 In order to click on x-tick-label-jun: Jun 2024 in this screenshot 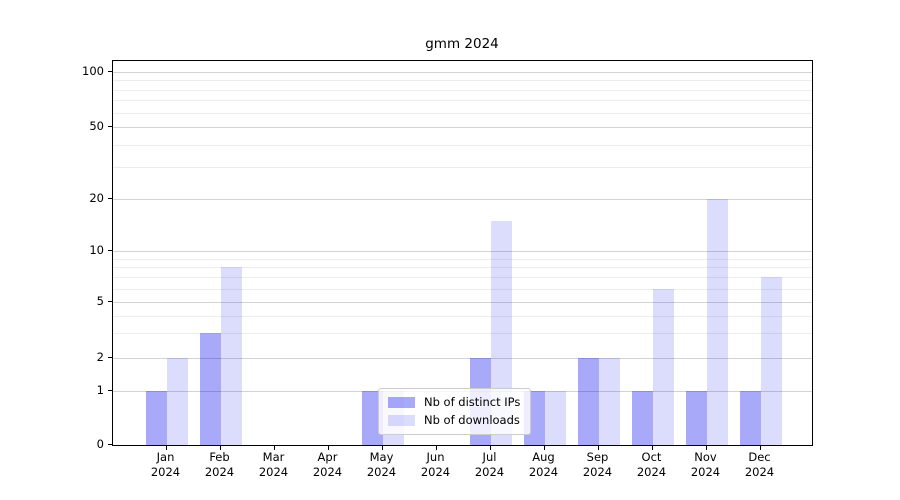, I will do `click(435, 464)`.